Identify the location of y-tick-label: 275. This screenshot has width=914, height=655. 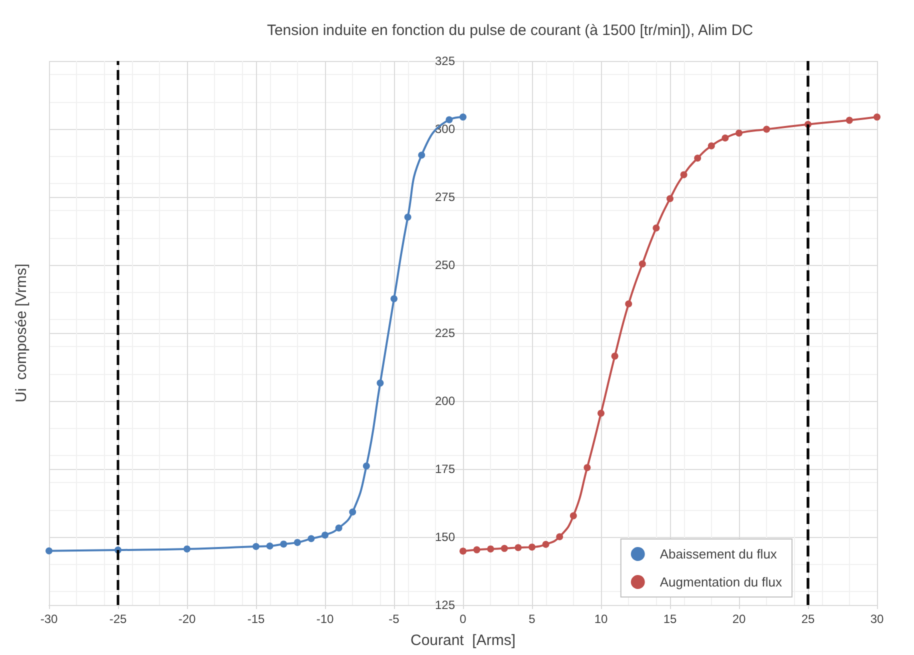
(445, 197).